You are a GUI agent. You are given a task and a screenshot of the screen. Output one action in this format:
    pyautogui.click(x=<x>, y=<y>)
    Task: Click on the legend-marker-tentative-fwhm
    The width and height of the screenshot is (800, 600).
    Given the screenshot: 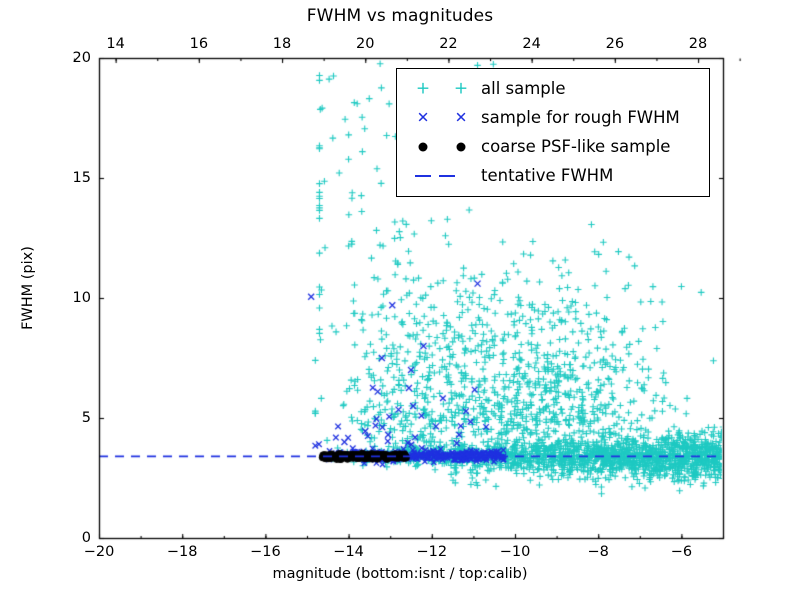 What is the action you would take?
    pyautogui.click(x=443, y=176)
    